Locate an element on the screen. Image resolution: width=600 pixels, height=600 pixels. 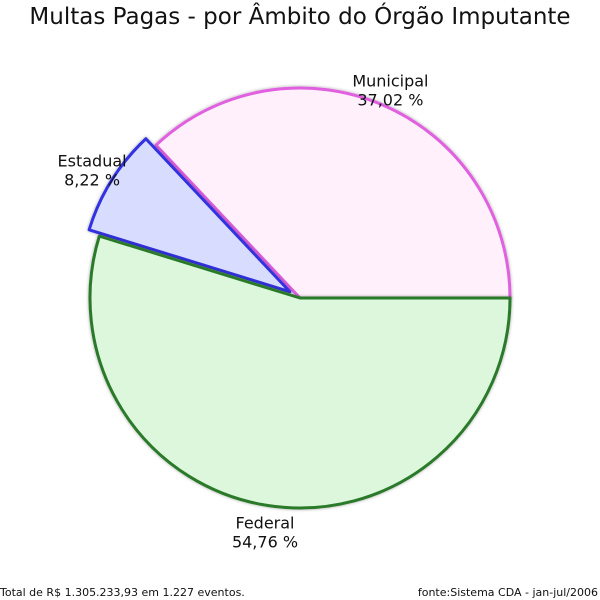
pie-slice-estadual is located at coordinates (189, 215).